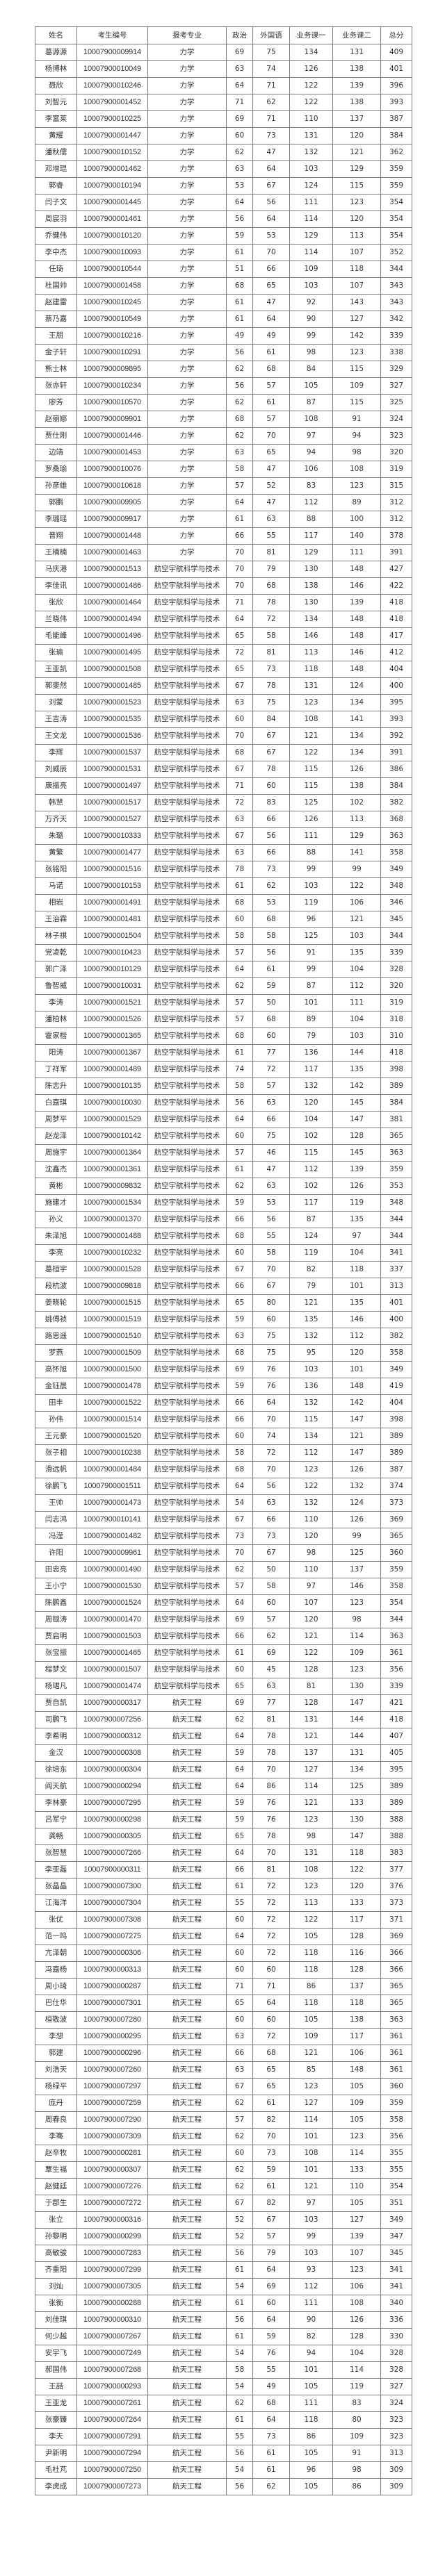  Describe the element at coordinates (396, 936) in the screenshot. I see `cell-total: 344` at that location.